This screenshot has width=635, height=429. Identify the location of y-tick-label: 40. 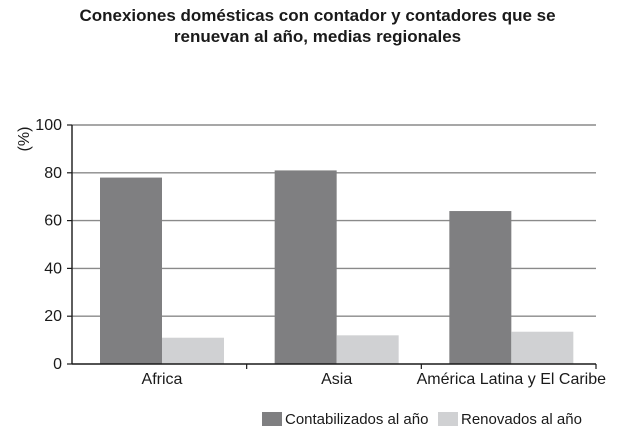
(53, 268).